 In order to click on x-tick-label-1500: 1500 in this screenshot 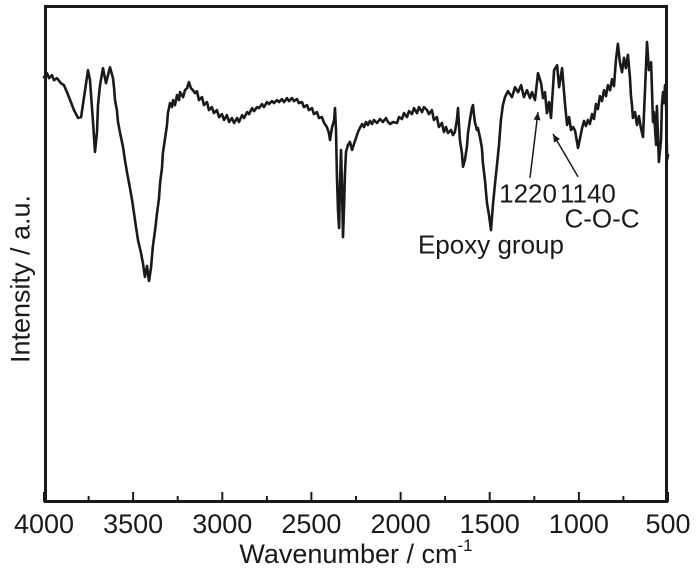, I will do `click(489, 524)`.